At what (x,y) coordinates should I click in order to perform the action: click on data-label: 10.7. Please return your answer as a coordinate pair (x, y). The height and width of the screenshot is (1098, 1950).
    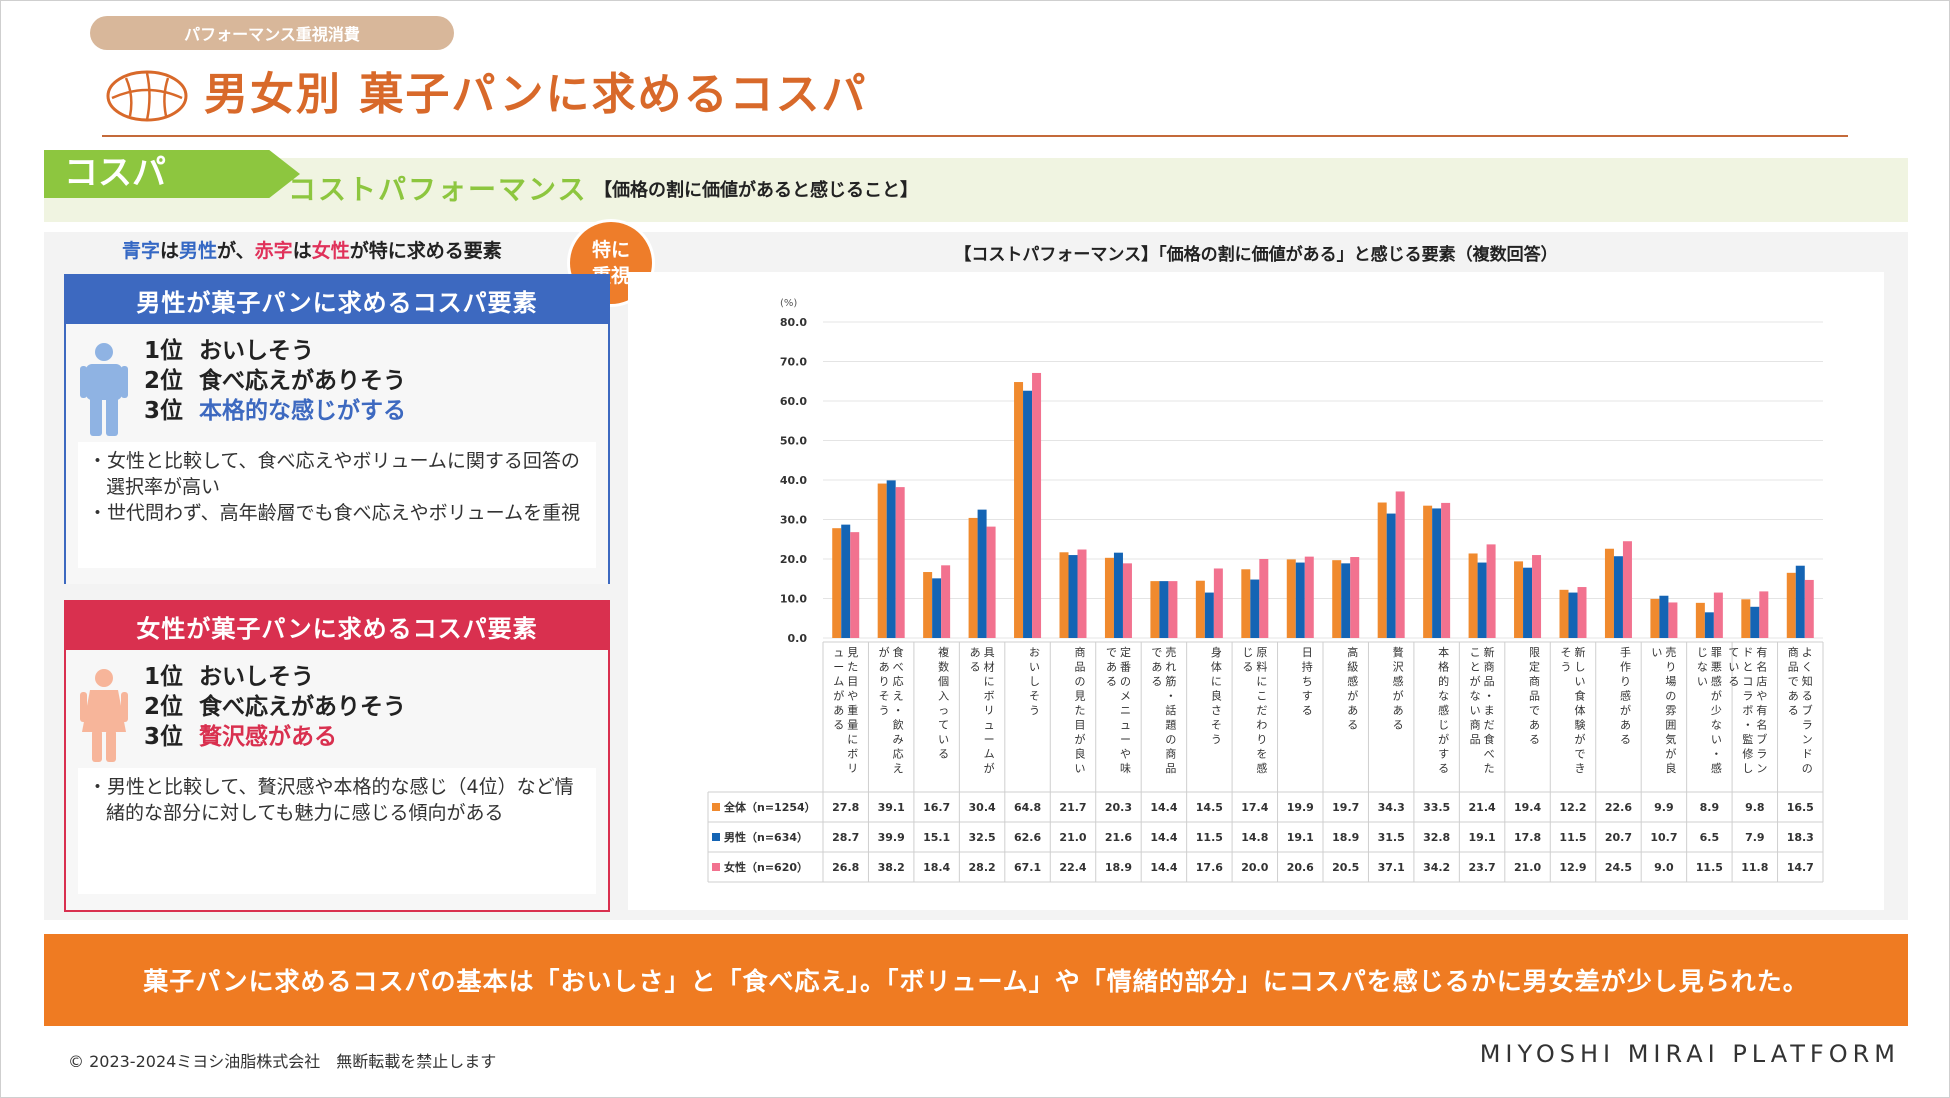
    Looking at the image, I should click on (1663, 837).